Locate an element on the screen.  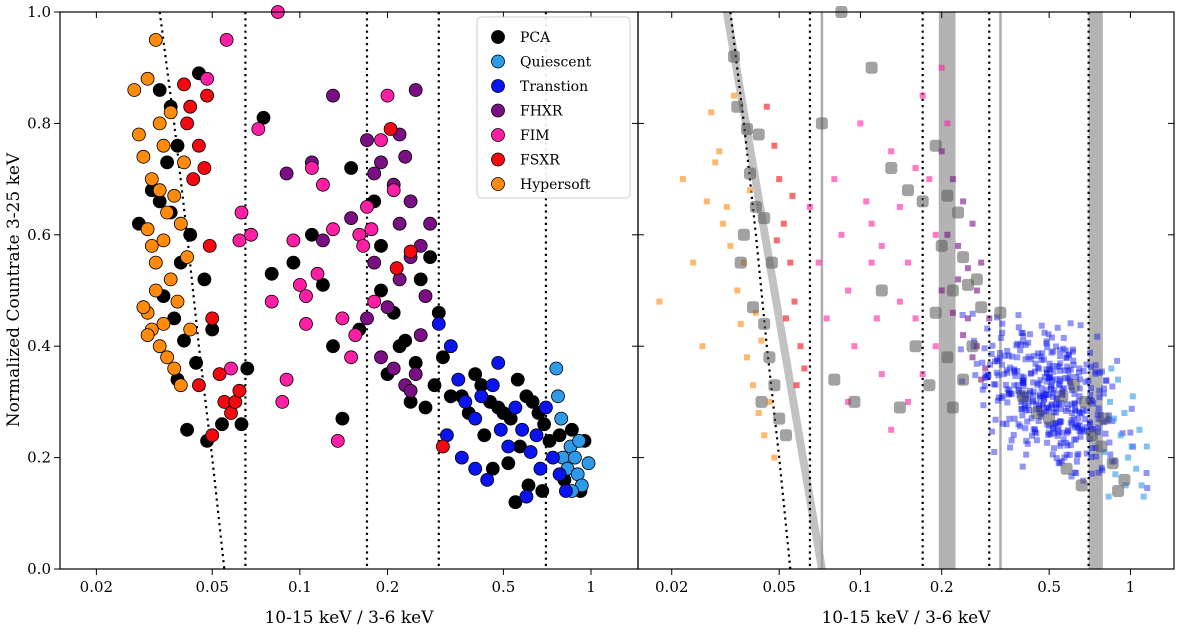
point-fim is located at coordinates (226, 40).